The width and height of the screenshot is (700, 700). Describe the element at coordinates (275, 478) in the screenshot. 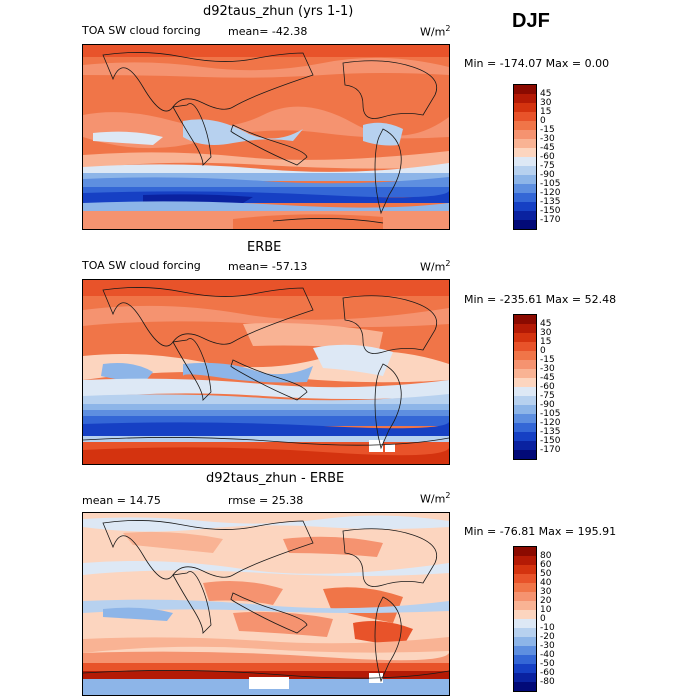

I see `panel3-title: d92taus_zhun - ERBE` at that location.